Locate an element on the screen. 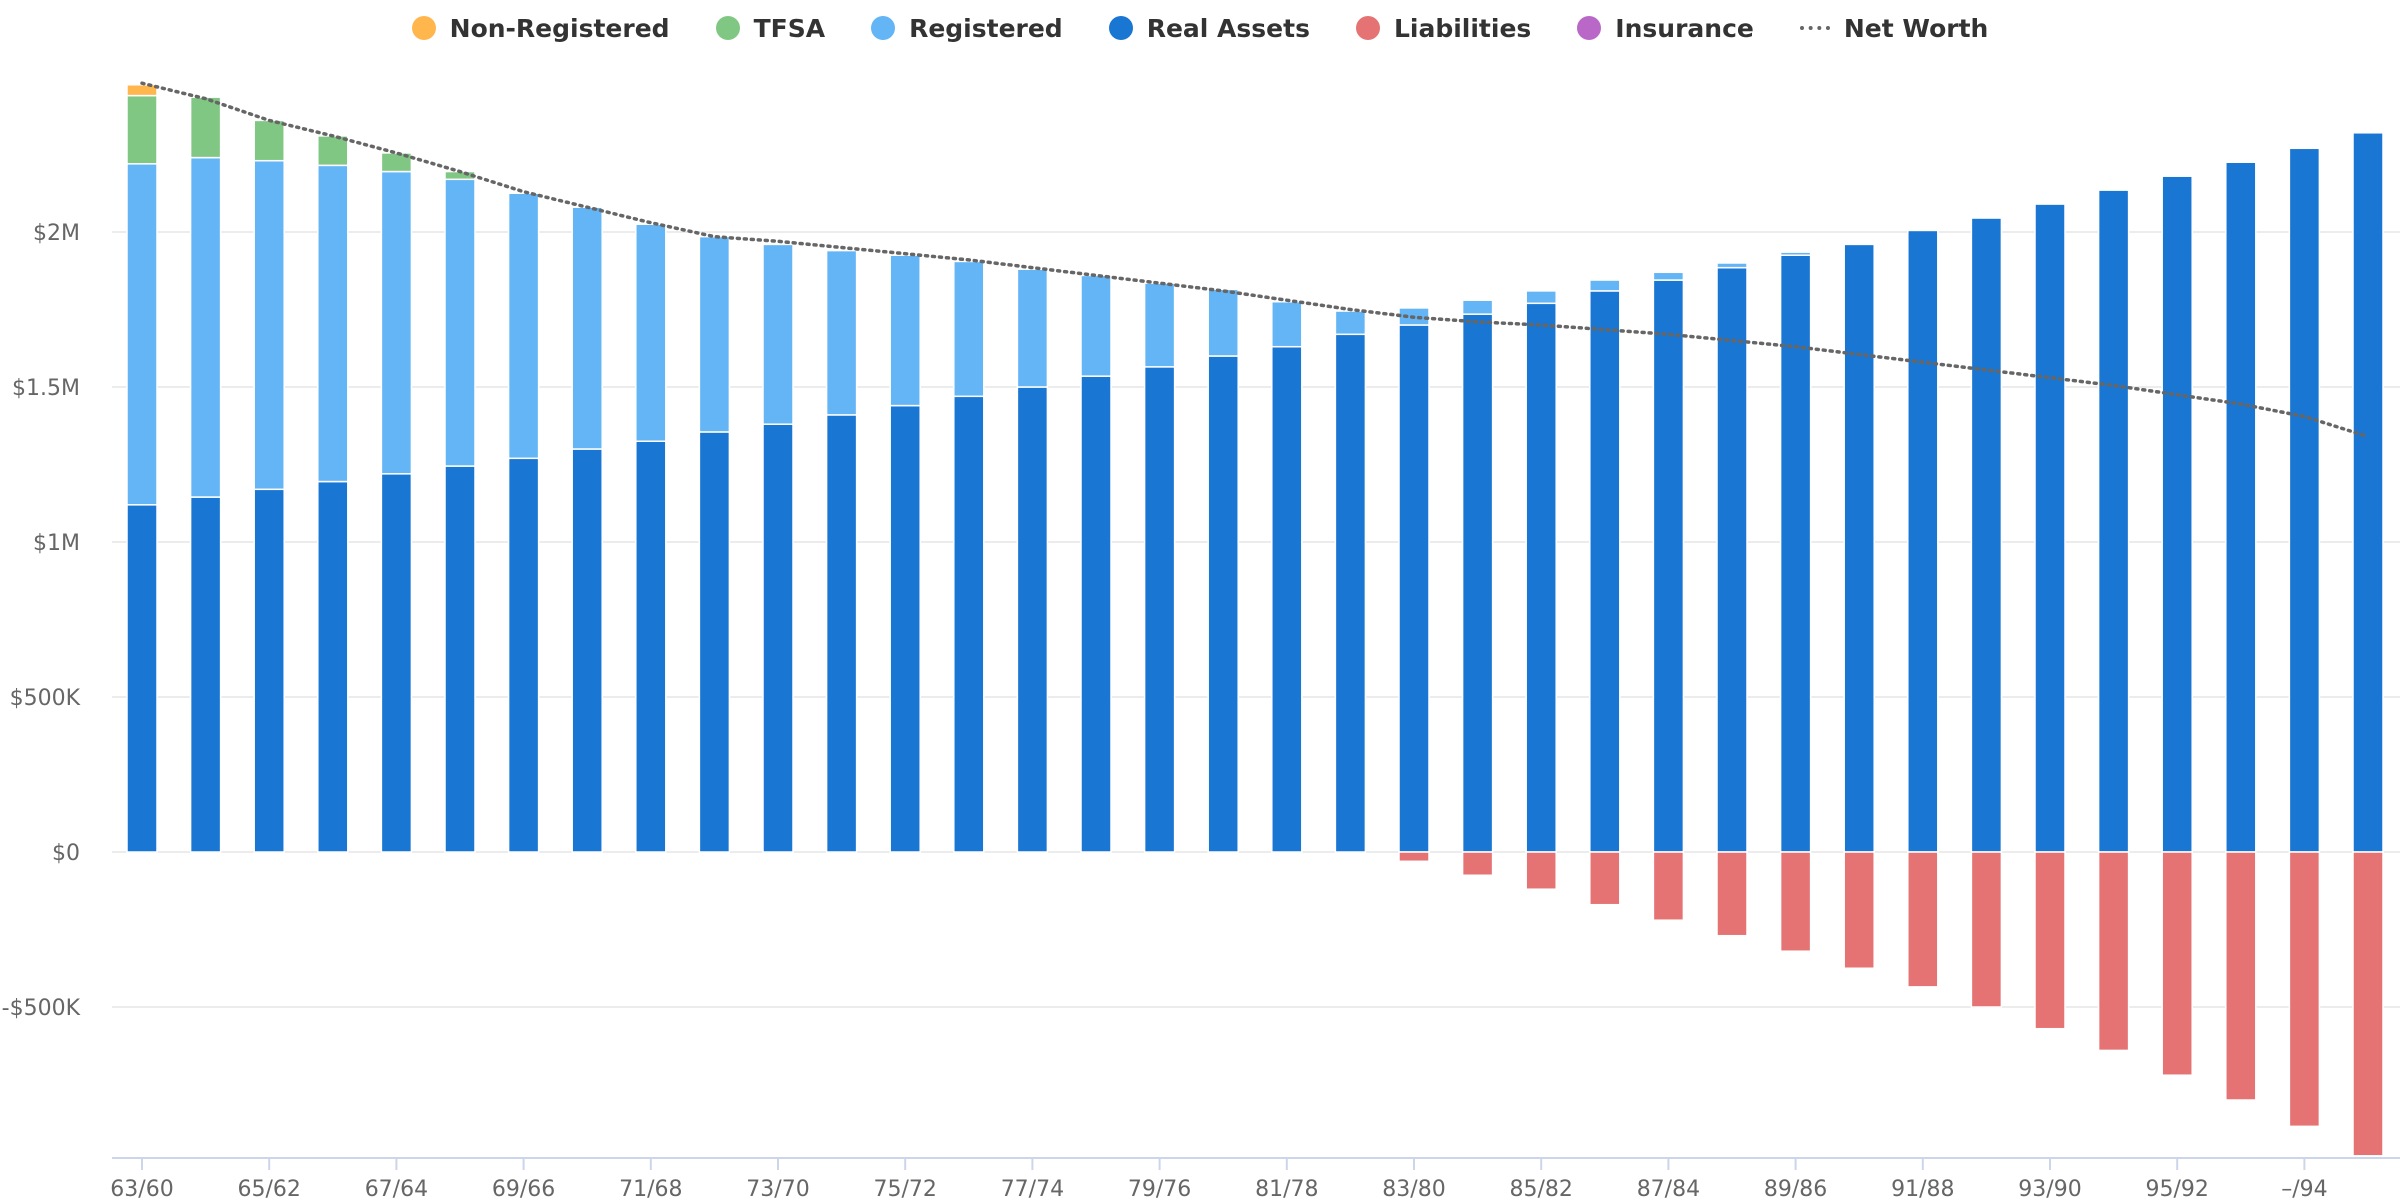  bar-non-registered is located at coordinates (142, 90).